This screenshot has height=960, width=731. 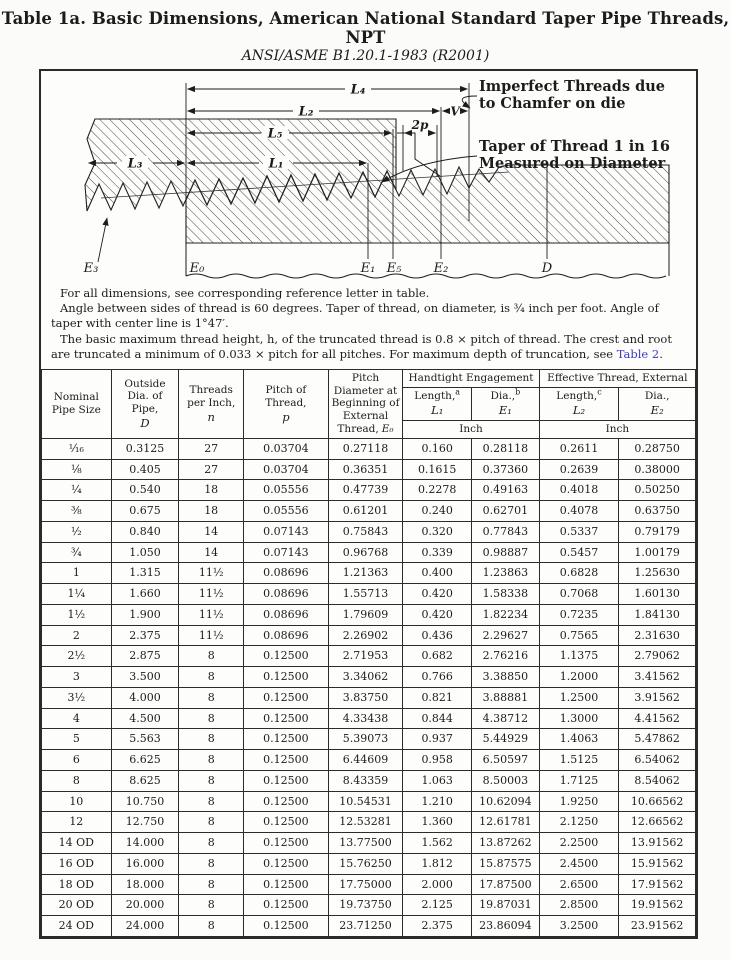 What do you see at coordinates (437, 884) in the screenshot?
I see `value-cell: 2.000` at bounding box center [437, 884].